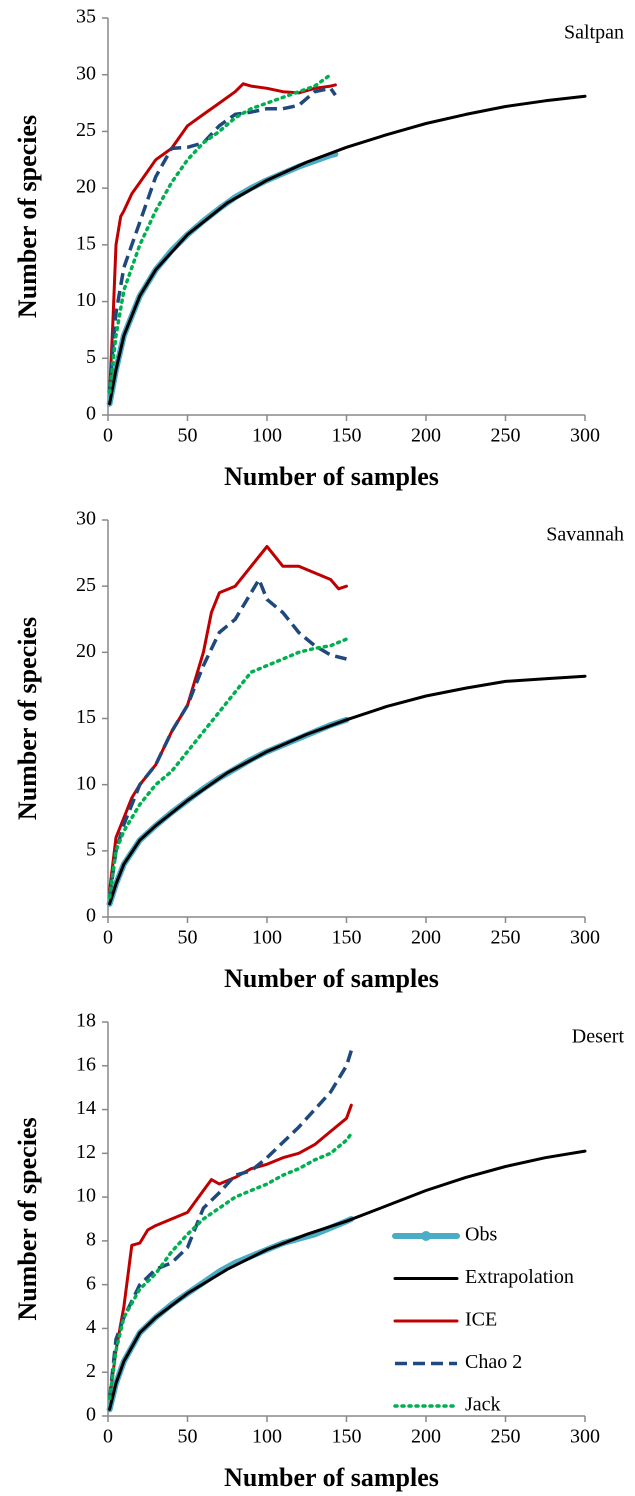  Describe the element at coordinates (91, 1327) in the screenshot. I see `y-tick-label: 4` at that location.